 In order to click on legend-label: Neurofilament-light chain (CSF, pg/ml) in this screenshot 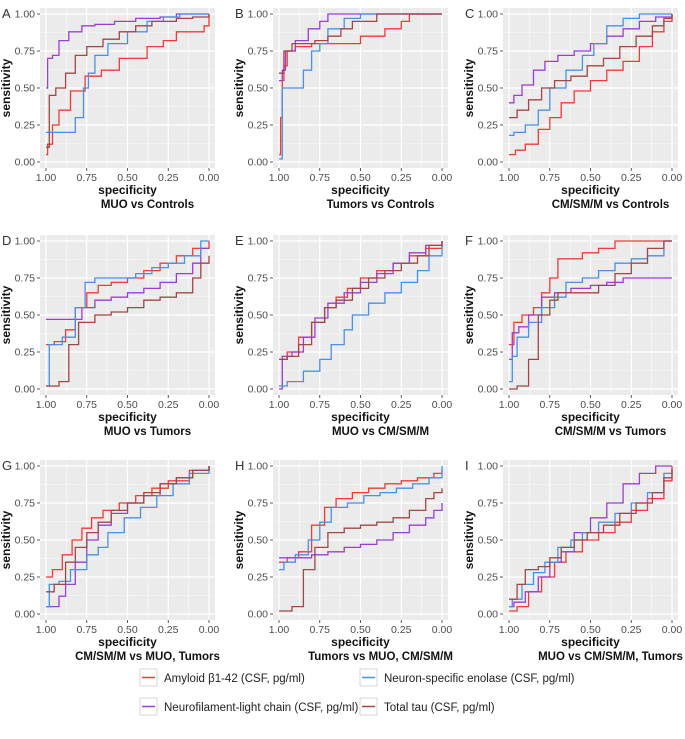, I will do `click(261, 708)`.